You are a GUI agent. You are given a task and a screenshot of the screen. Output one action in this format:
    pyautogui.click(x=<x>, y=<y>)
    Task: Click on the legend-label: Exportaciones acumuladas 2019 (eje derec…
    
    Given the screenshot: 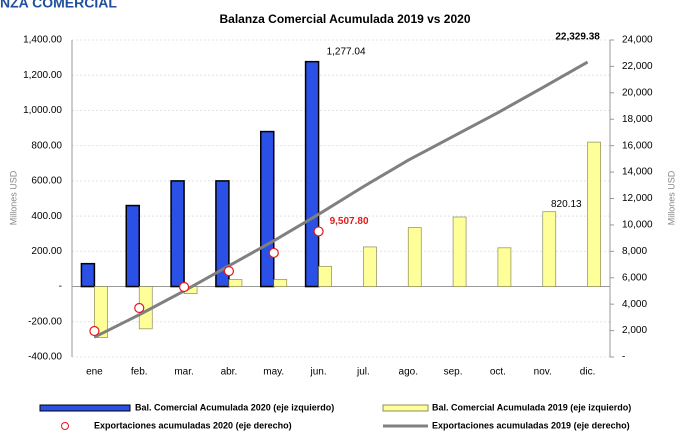 What is the action you would take?
    pyautogui.click(x=531, y=425)
    